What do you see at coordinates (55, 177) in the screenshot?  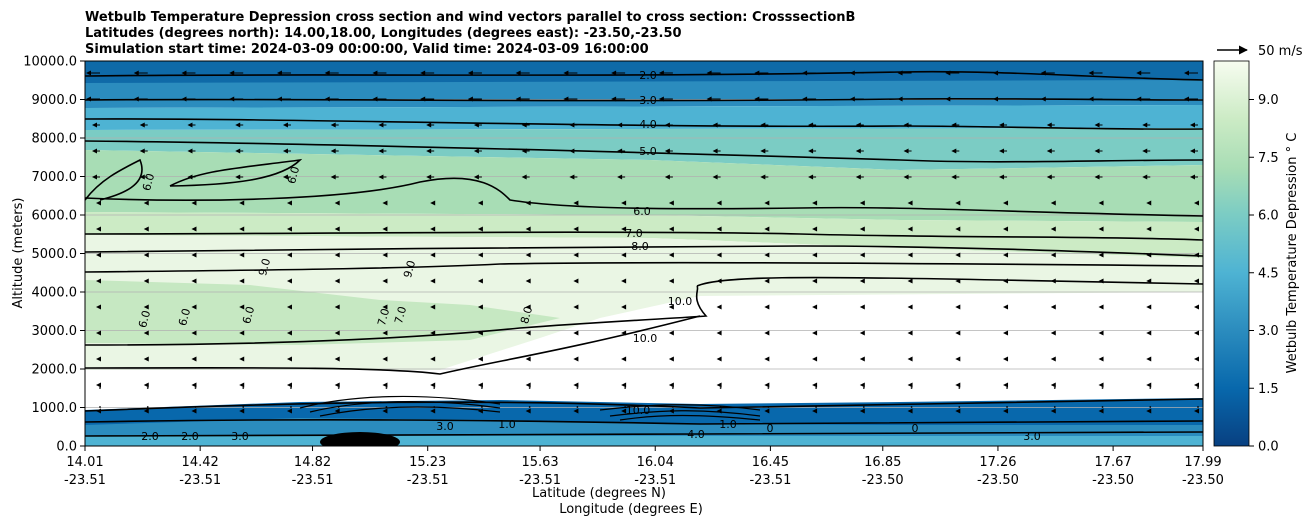 I see `y-tick-label: 7000.0` at bounding box center [55, 177].